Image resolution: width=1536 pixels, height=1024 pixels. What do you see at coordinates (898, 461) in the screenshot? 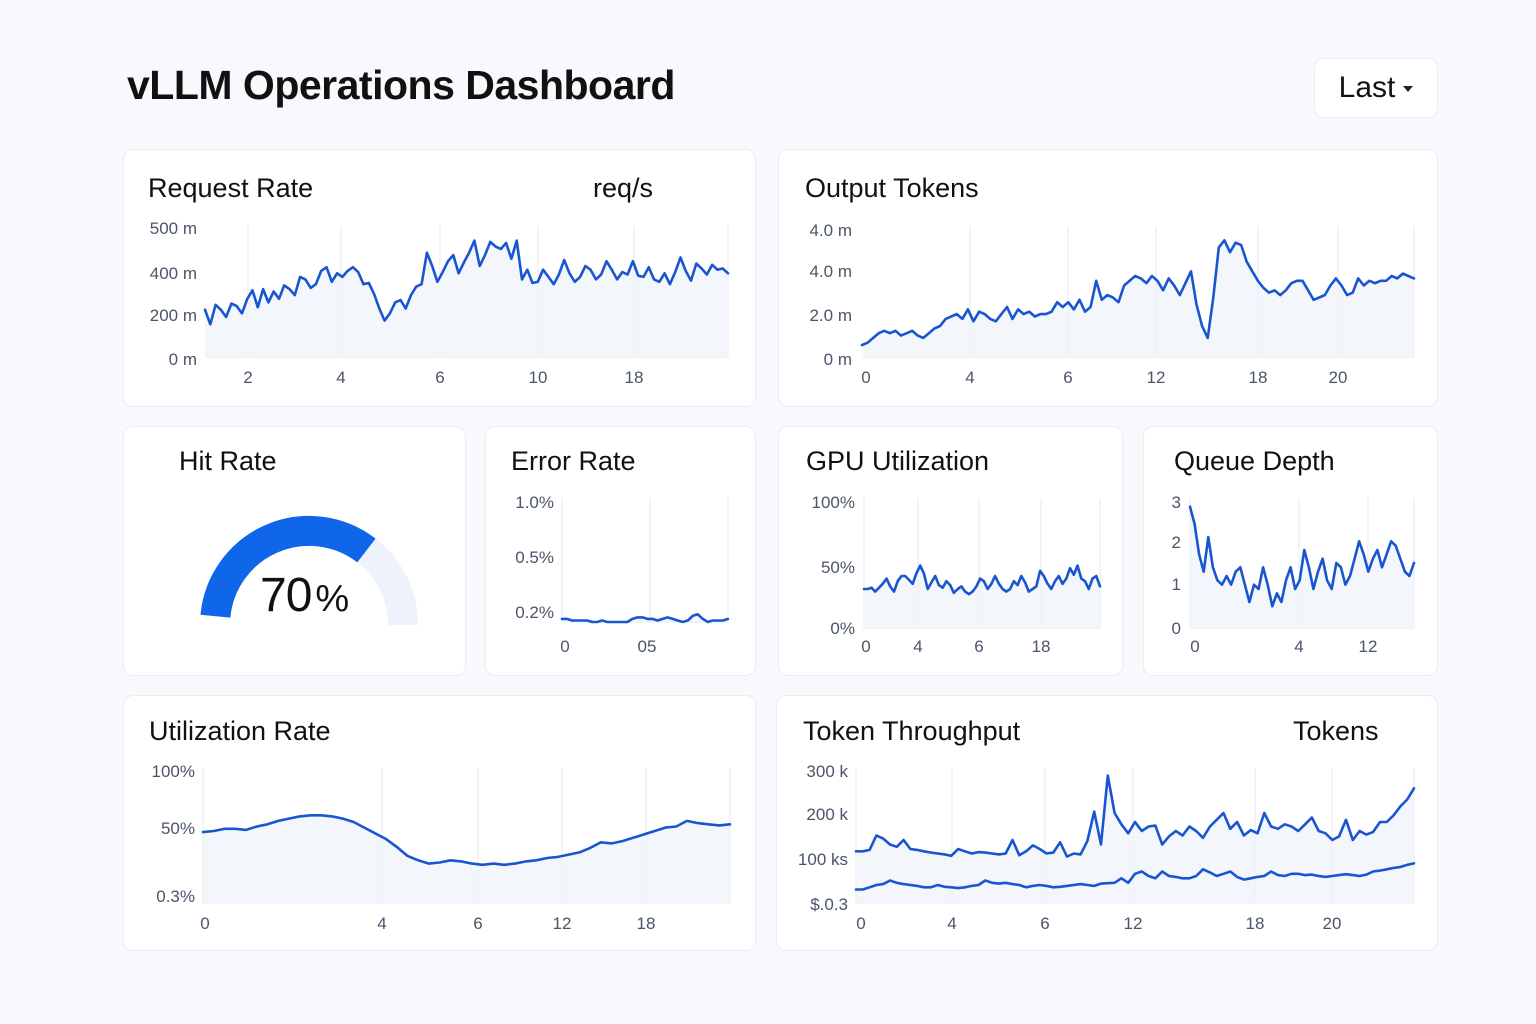
I see `gpu-utilization-title: GPU Utilization` at bounding box center [898, 461].